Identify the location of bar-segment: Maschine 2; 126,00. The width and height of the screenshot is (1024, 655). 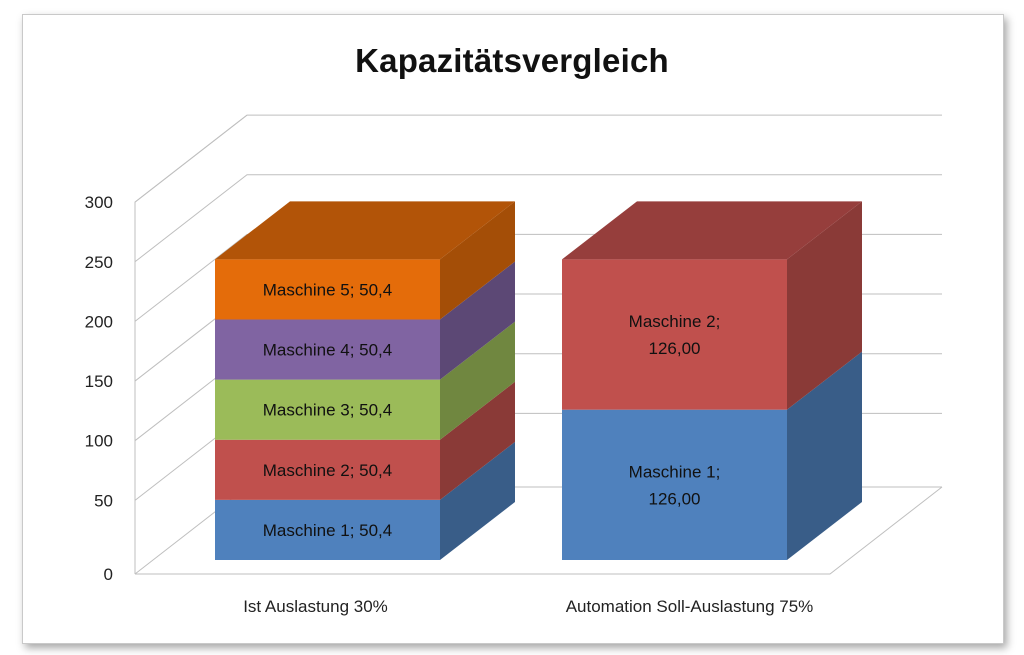
(712, 305).